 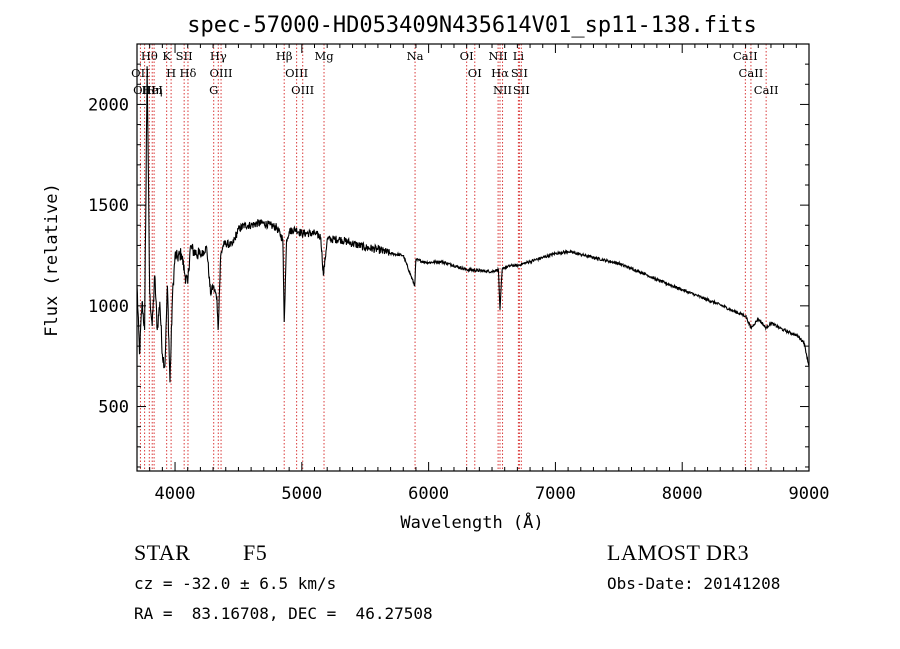 What do you see at coordinates (171, 73) in the screenshot?
I see `line-label: H` at bounding box center [171, 73].